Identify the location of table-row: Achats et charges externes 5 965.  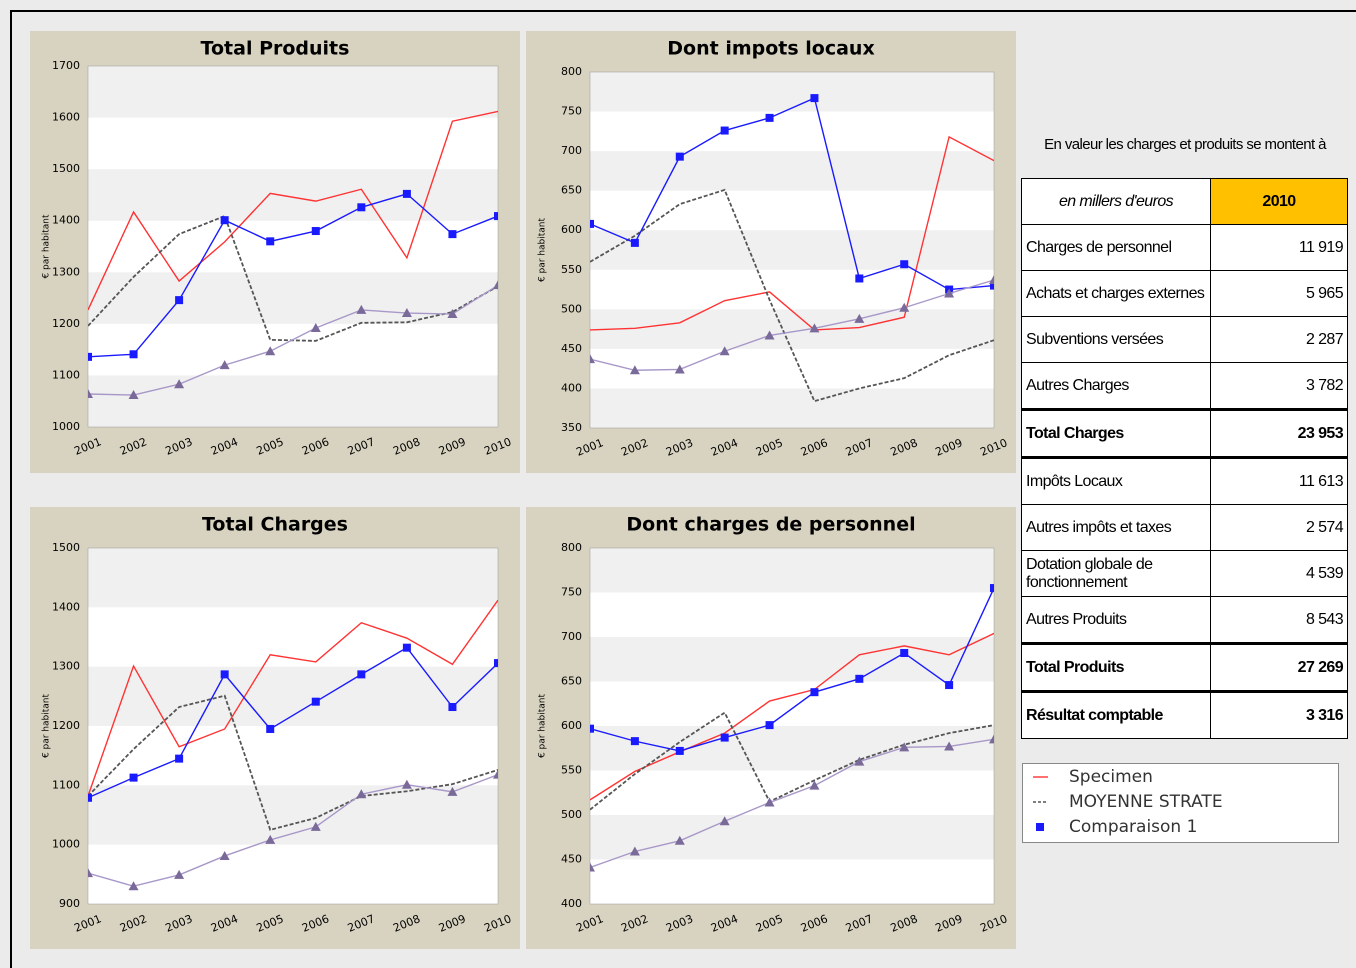
(1184, 293).